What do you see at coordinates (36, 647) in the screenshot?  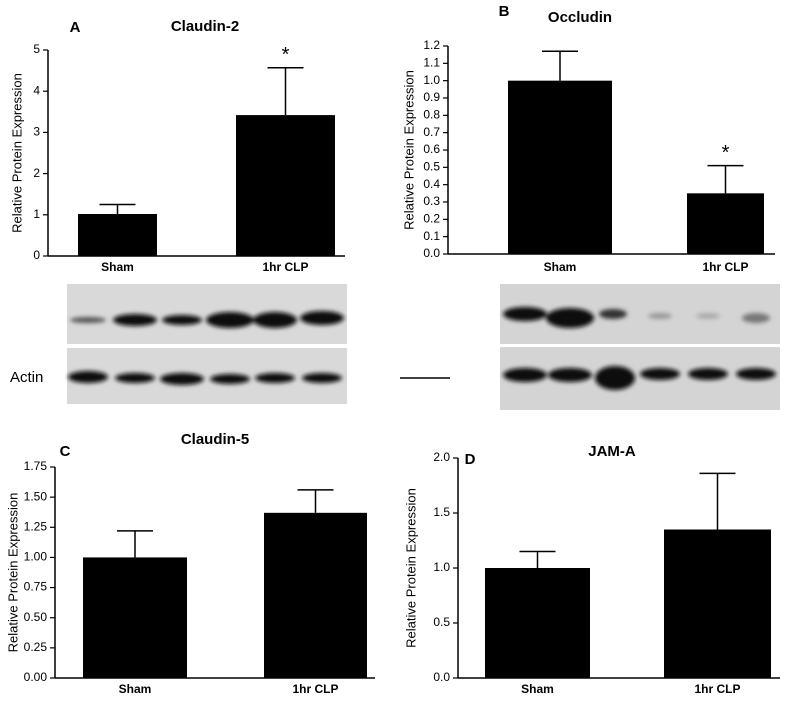 I see `y-tick-label: 0.25` at bounding box center [36, 647].